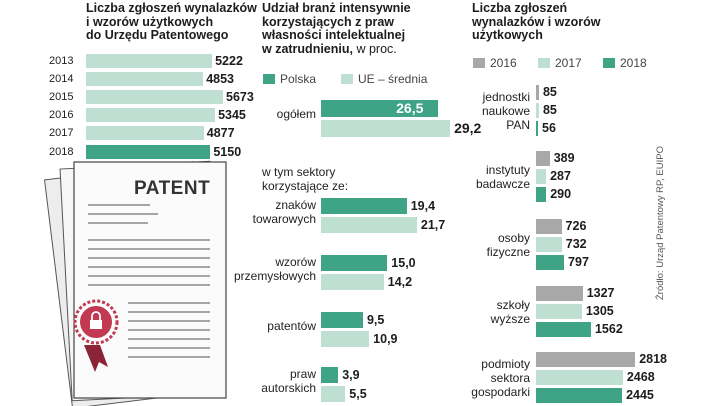 Image resolution: width=720 pixels, height=406 pixels. I want to click on legend-swatch-polska, so click(269, 79).